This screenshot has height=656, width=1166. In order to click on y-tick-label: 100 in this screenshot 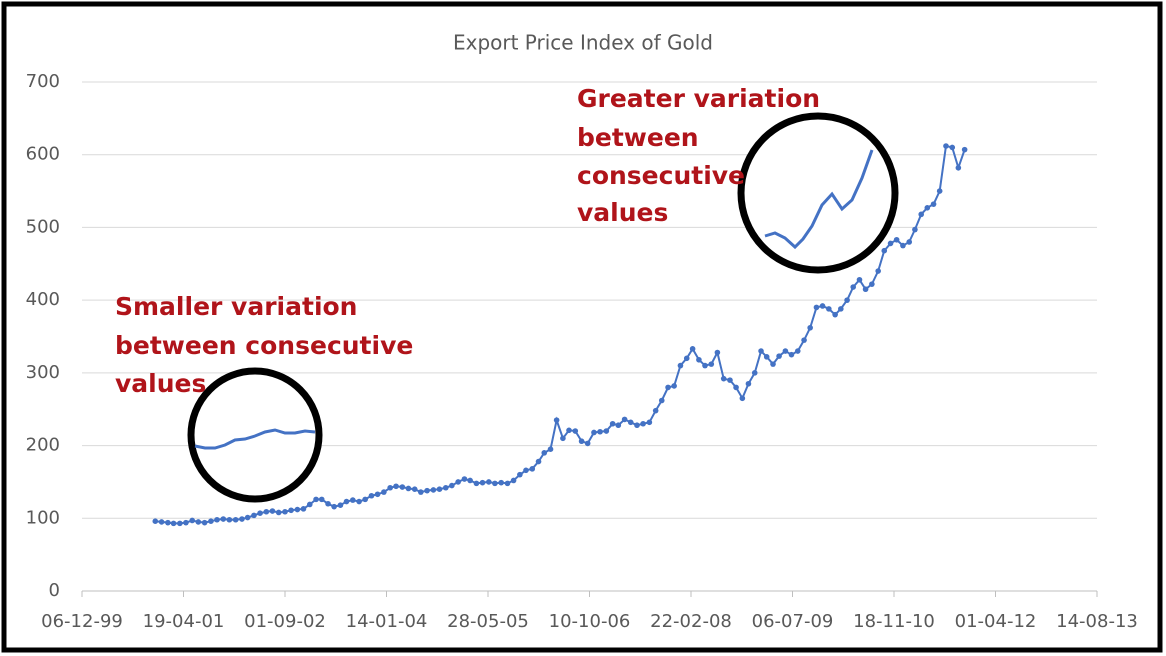, I will do `click(43, 517)`.